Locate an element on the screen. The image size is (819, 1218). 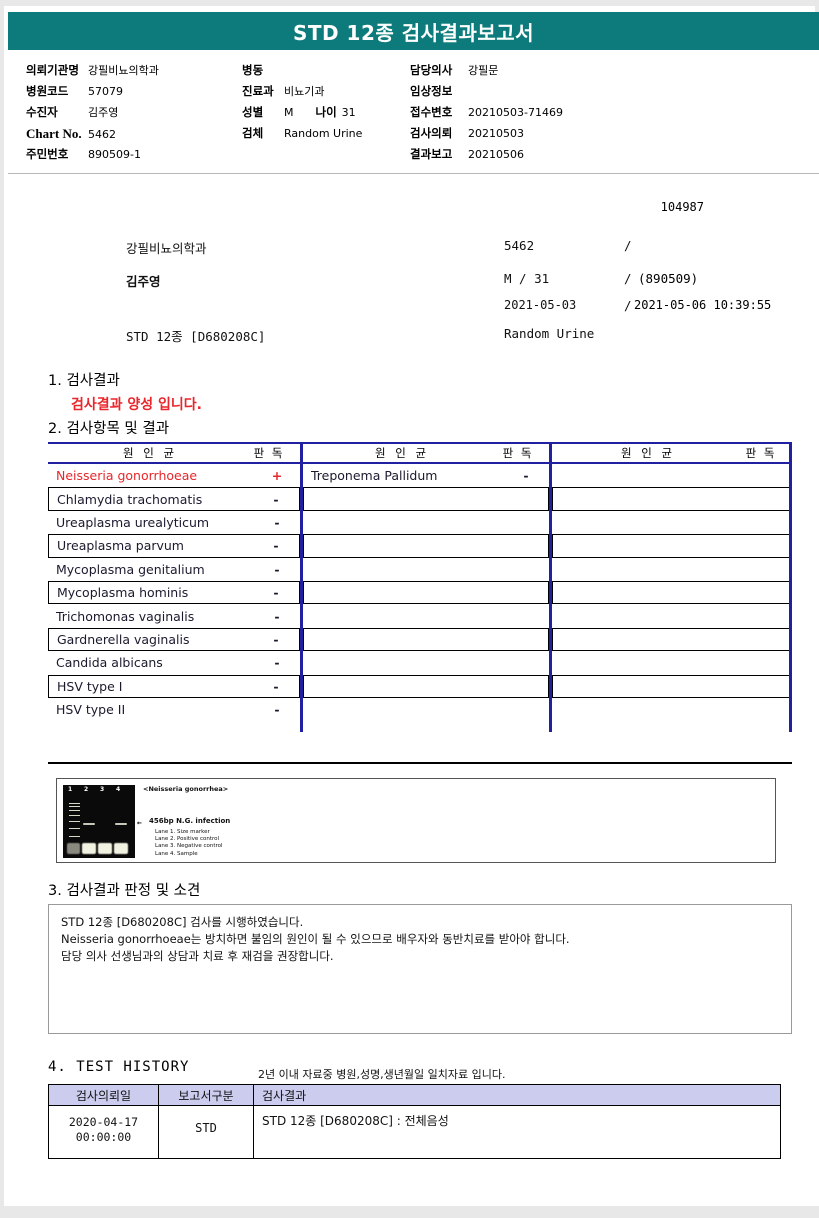
meta-value-hospital-code: 57079 is located at coordinates (105, 91).